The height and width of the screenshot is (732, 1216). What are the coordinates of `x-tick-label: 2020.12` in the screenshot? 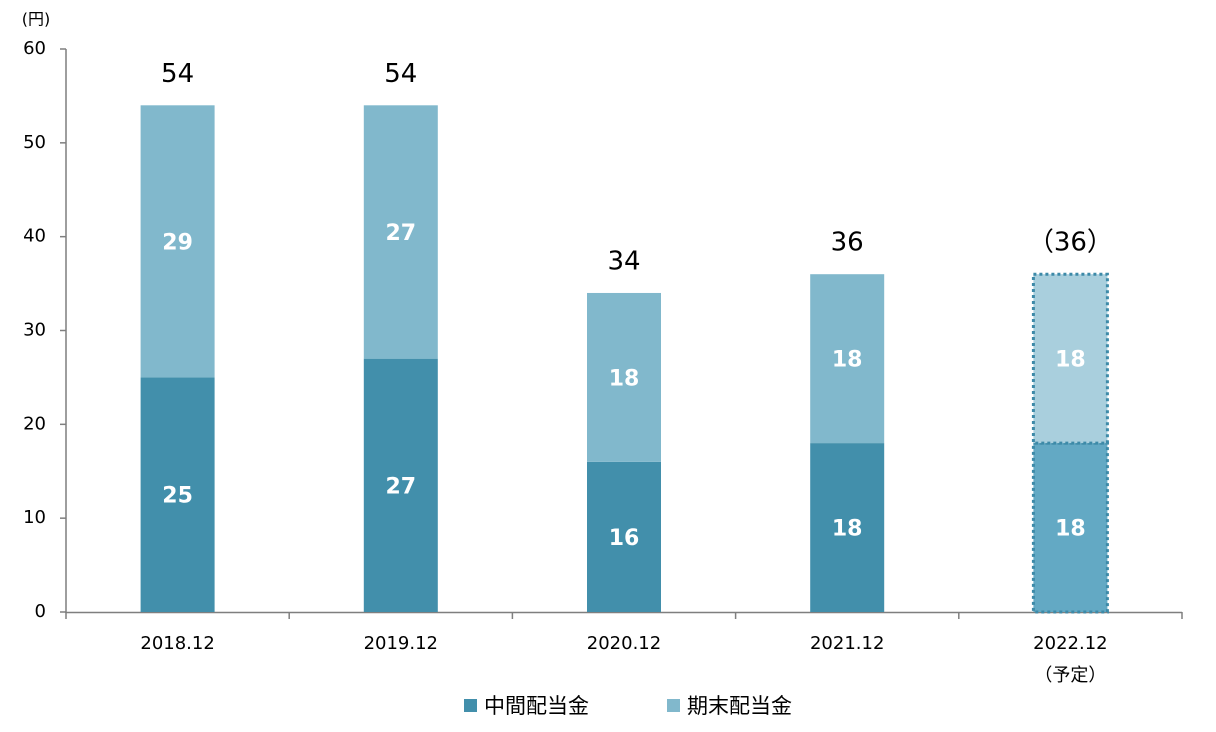 It's located at (624, 643).